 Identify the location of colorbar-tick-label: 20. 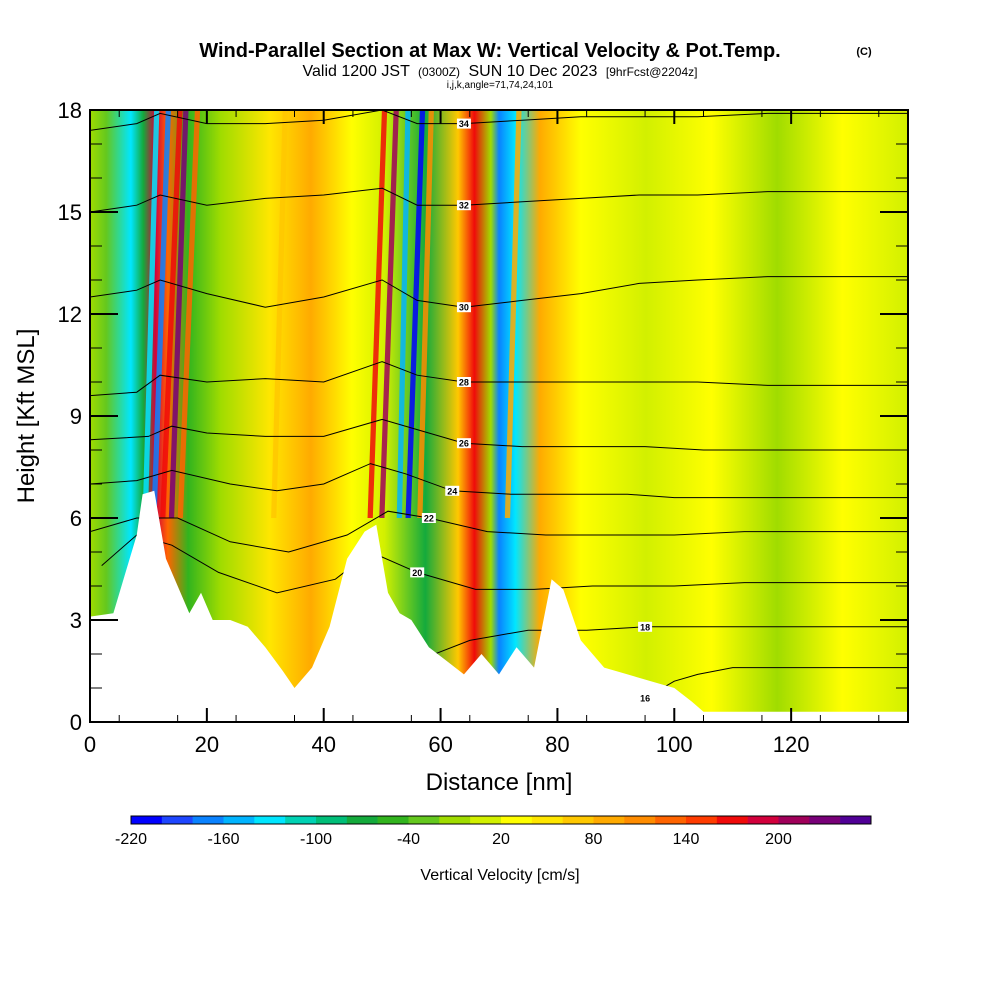
(501, 839).